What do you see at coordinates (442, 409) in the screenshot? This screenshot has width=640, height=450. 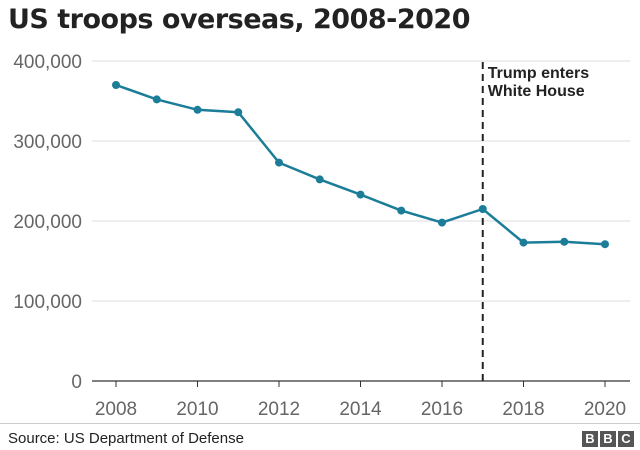 I see `x-tick-label: 2016` at bounding box center [442, 409].